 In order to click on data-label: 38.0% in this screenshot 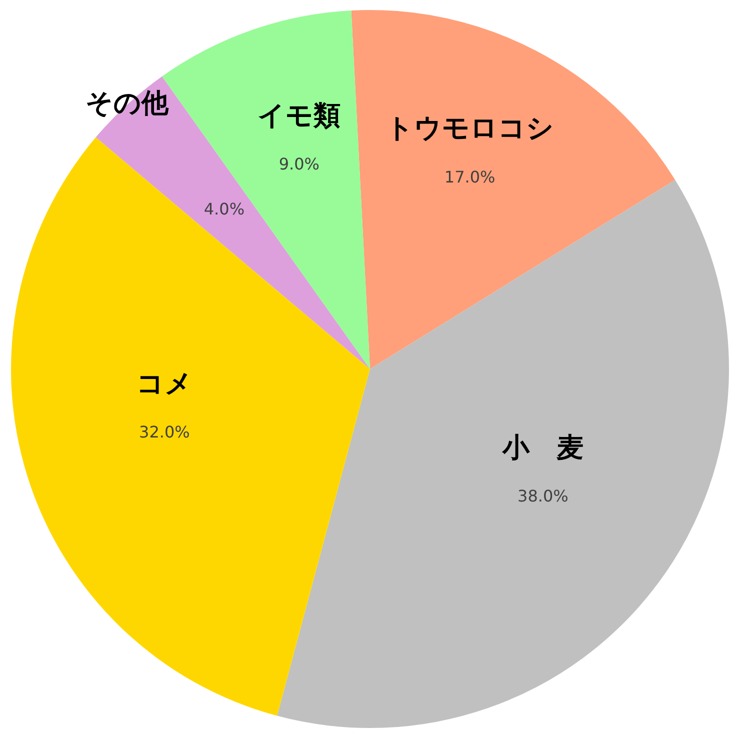, I will do `click(543, 496)`.